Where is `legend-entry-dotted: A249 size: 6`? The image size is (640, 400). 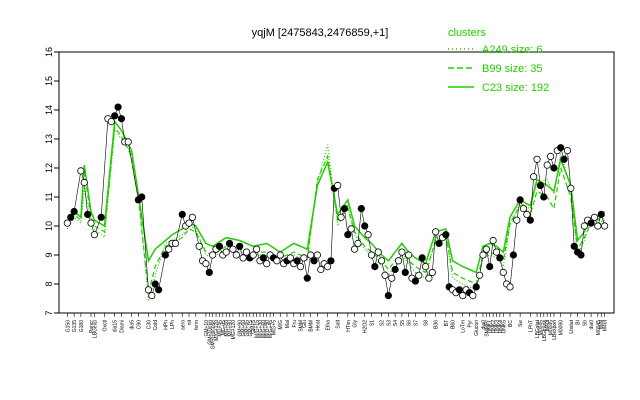 legend-entry-dotted: A249 size: 6 is located at coordinates (495, 50).